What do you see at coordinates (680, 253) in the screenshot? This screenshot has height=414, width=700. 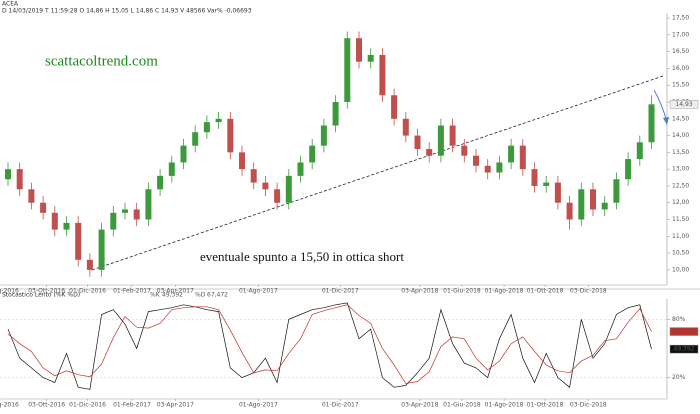 I see `y-tick-label: 10,50` at bounding box center [680, 253].